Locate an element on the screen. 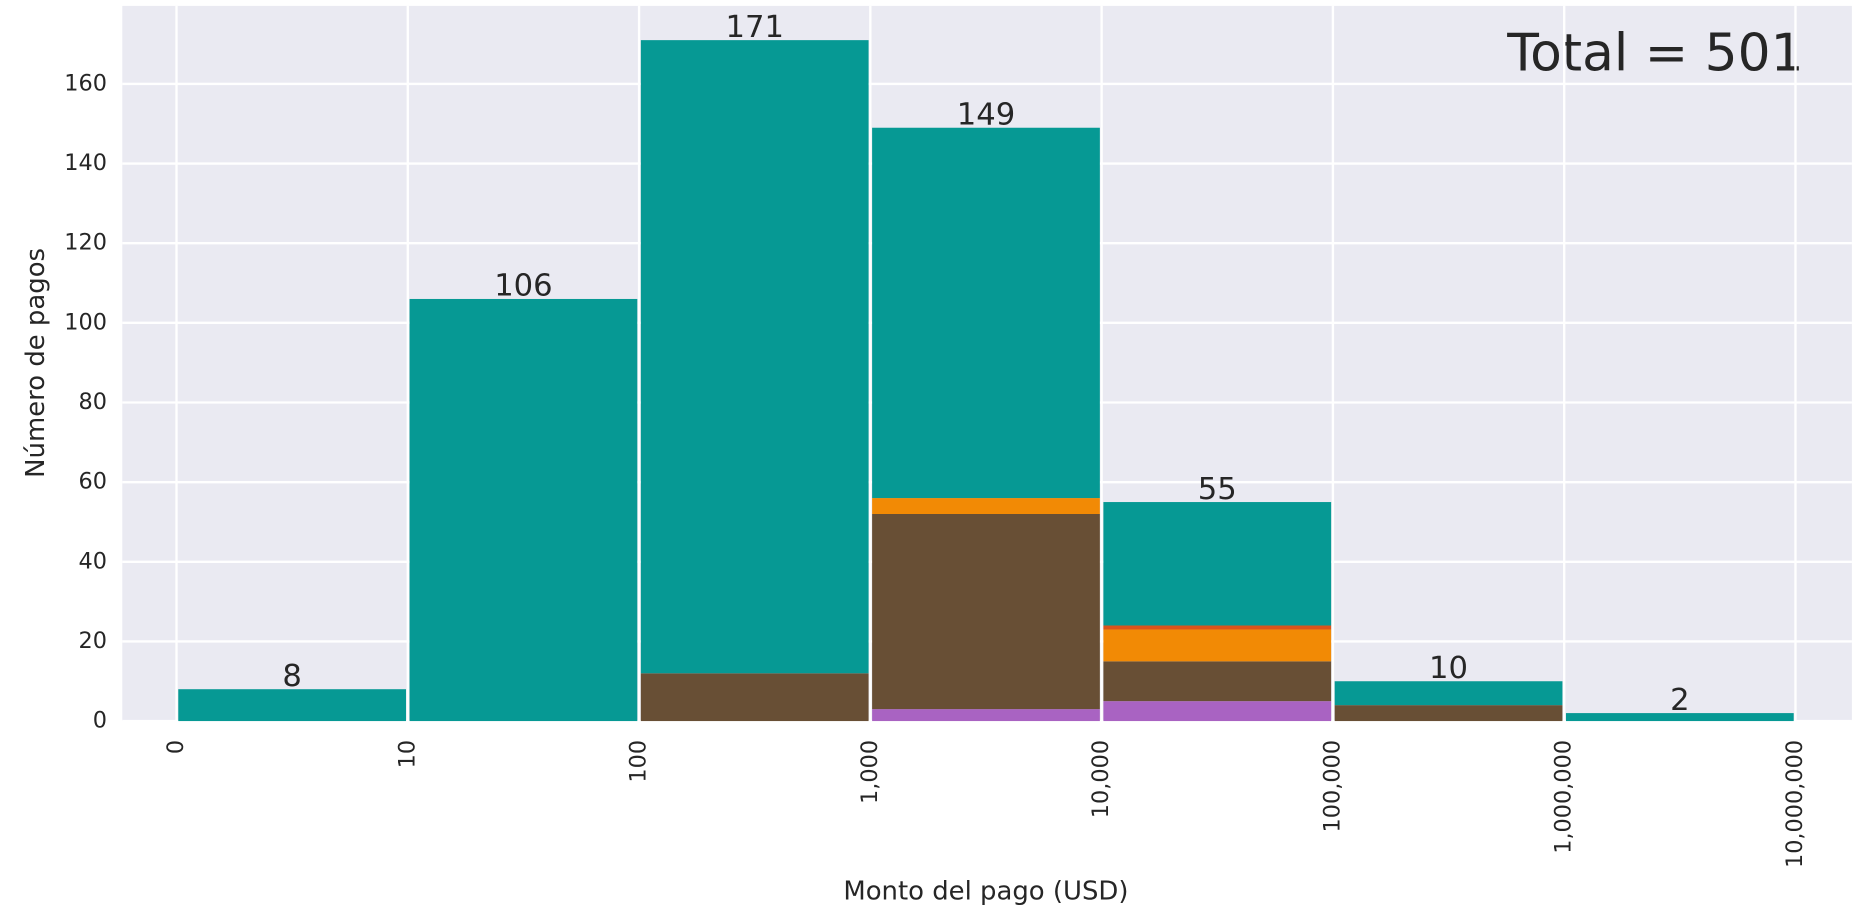 The image size is (1867, 919). x-tick-label: 10 is located at coordinates (407, 754).